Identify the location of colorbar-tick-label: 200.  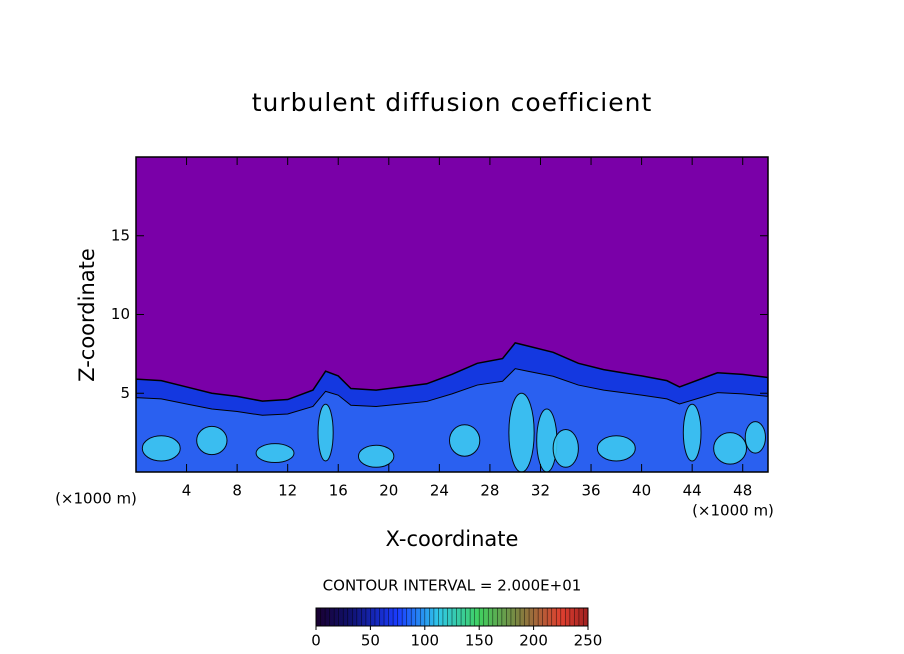
(533, 641).